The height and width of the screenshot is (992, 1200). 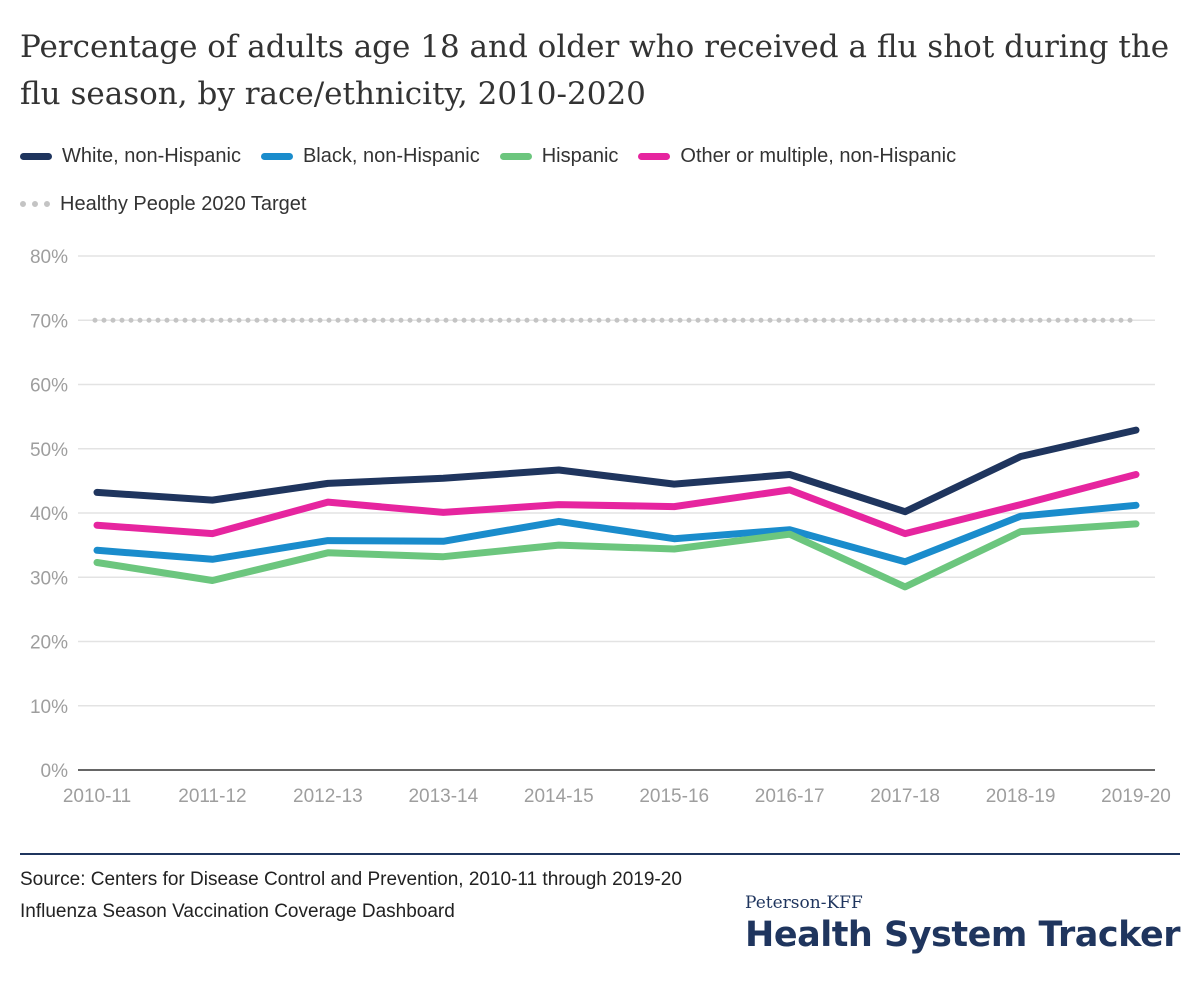 I want to click on y-tick-label: 0%, so click(x=55, y=771).